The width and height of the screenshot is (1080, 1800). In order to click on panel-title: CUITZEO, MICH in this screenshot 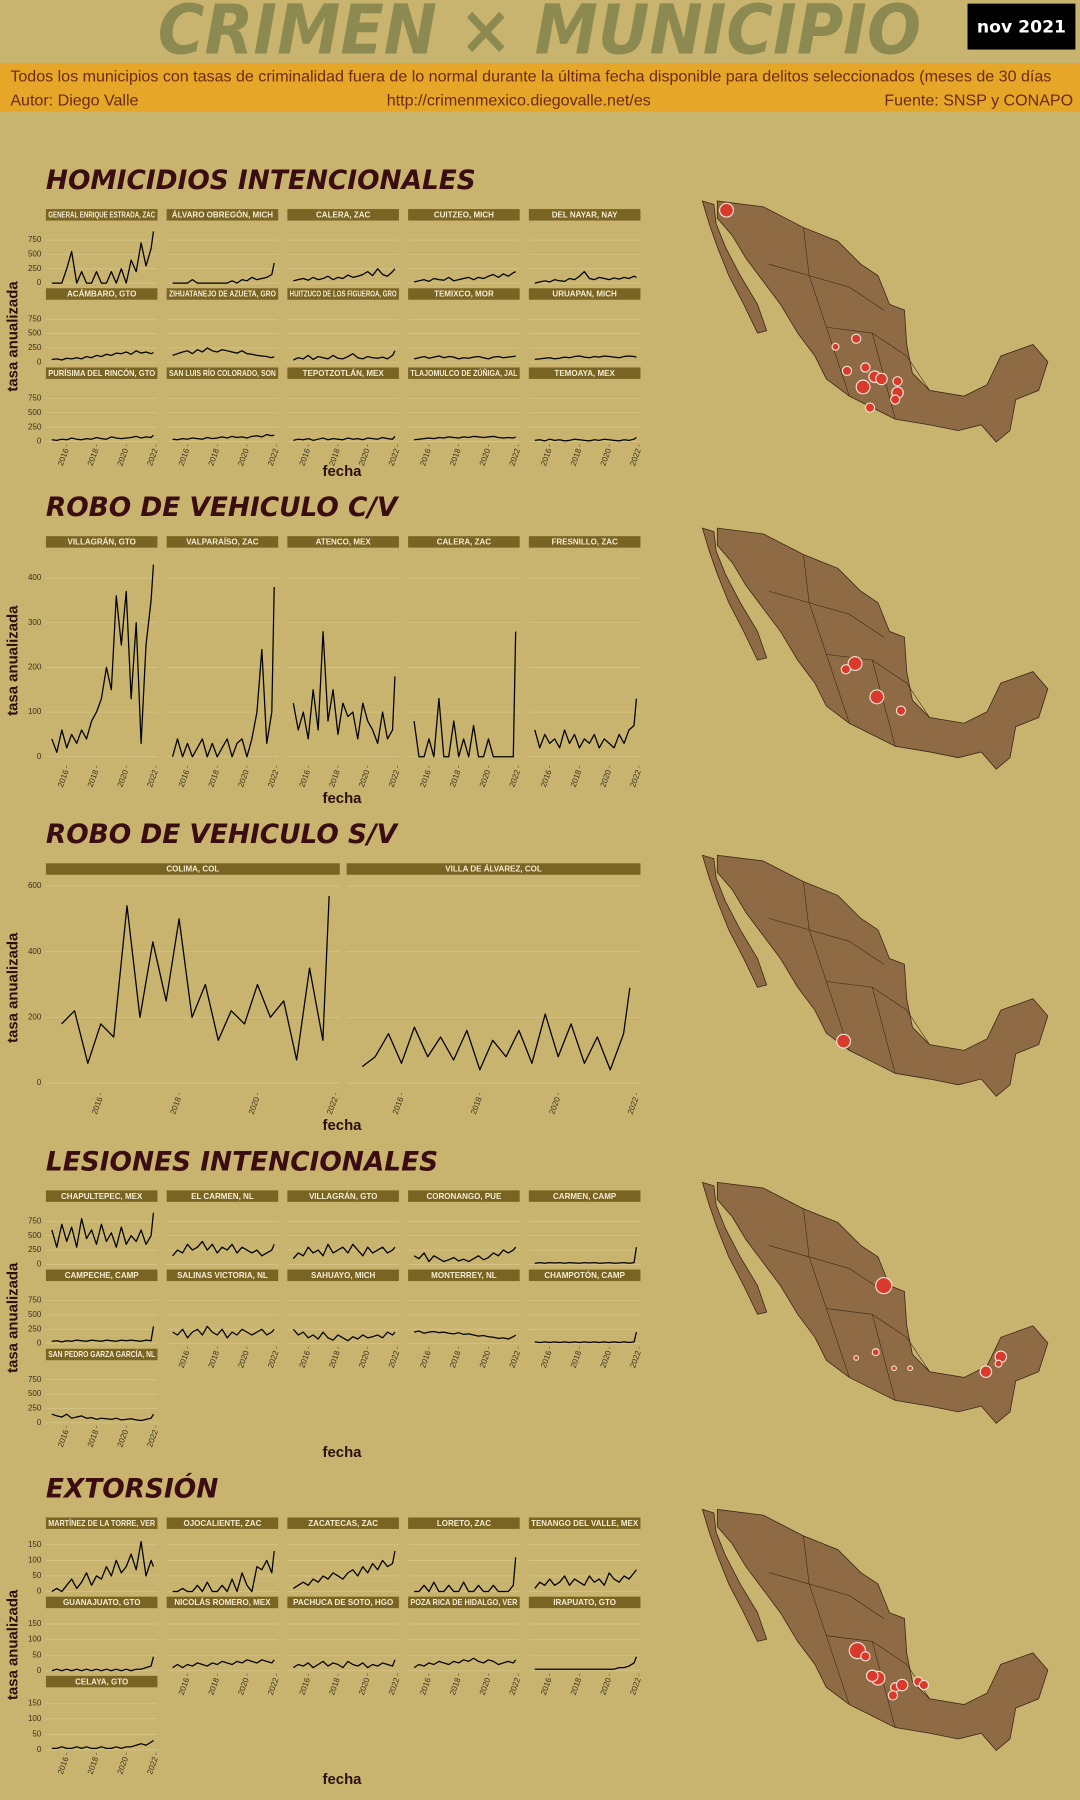, I will do `click(464, 215)`.